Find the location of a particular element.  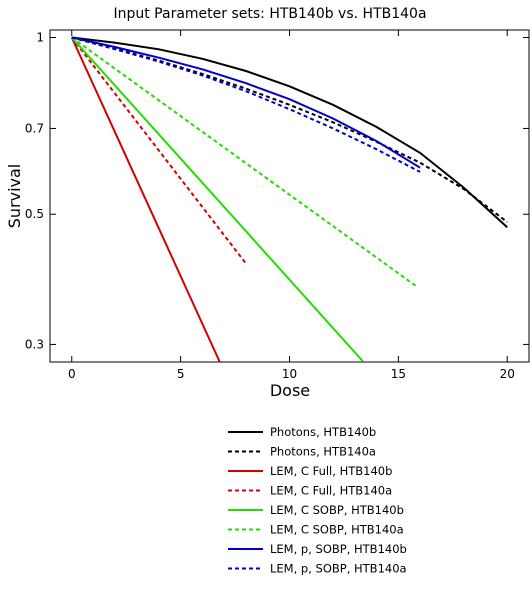

x-tick-label: 10 is located at coordinates (289, 374).